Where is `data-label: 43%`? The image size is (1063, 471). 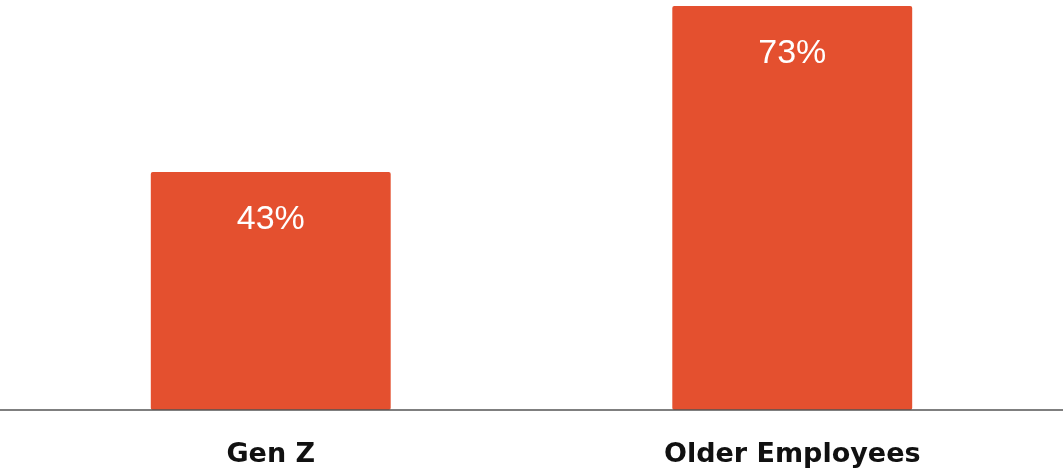
data-label: 43% is located at coordinates (270, 217).